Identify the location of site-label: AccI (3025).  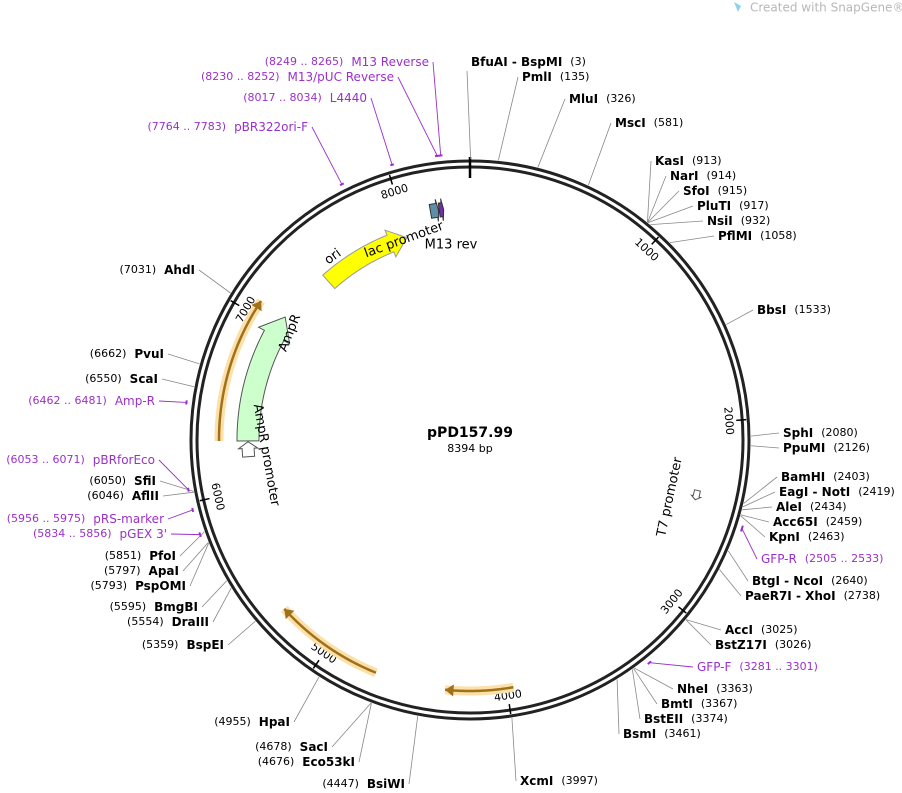
(761, 630).